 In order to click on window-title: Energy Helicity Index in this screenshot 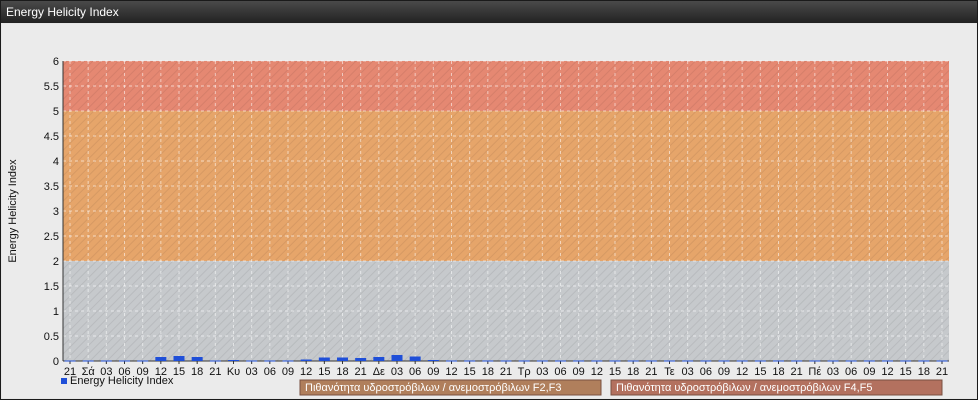, I will do `click(489, 12)`.